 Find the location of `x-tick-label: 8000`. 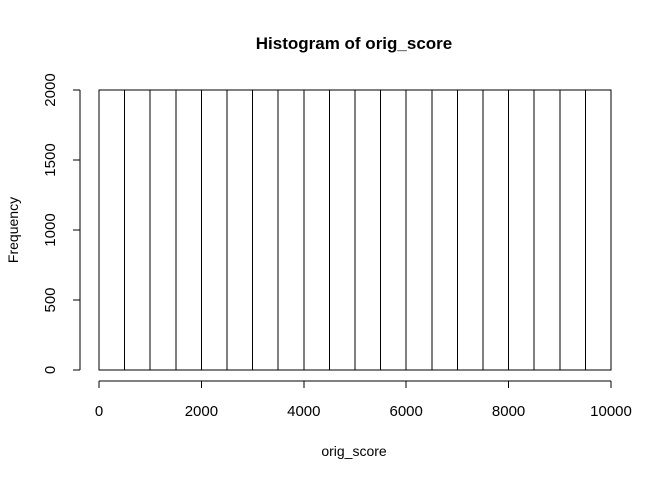

x-tick-label: 8000 is located at coordinates (508, 411).